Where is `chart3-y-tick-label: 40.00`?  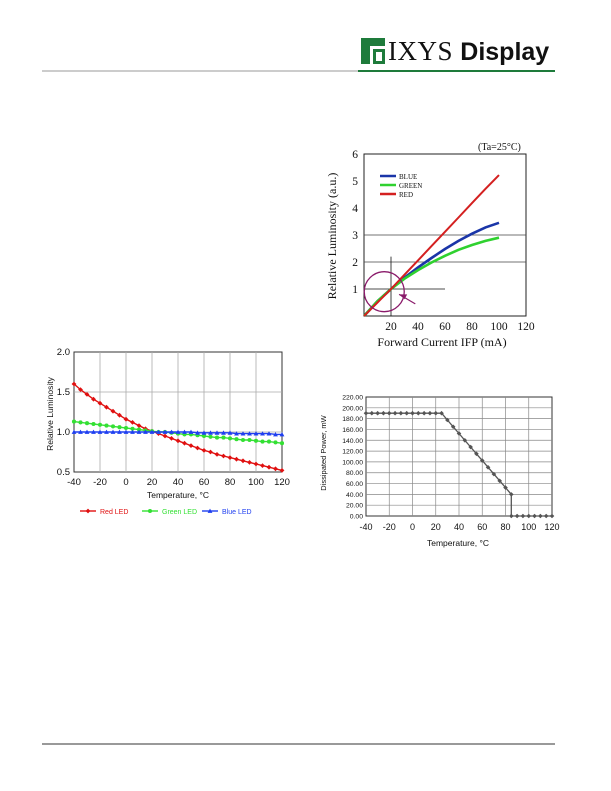
chart3-y-tick-label: 40.00 is located at coordinates (354, 495).